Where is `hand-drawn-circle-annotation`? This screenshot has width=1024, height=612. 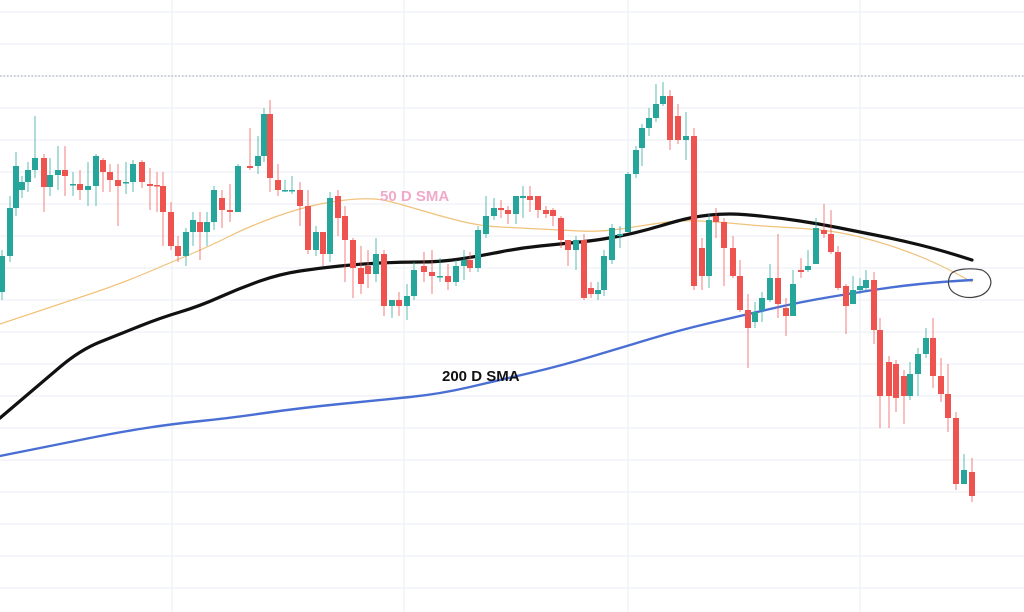 hand-drawn-circle-annotation is located at coordinates (969, 283).